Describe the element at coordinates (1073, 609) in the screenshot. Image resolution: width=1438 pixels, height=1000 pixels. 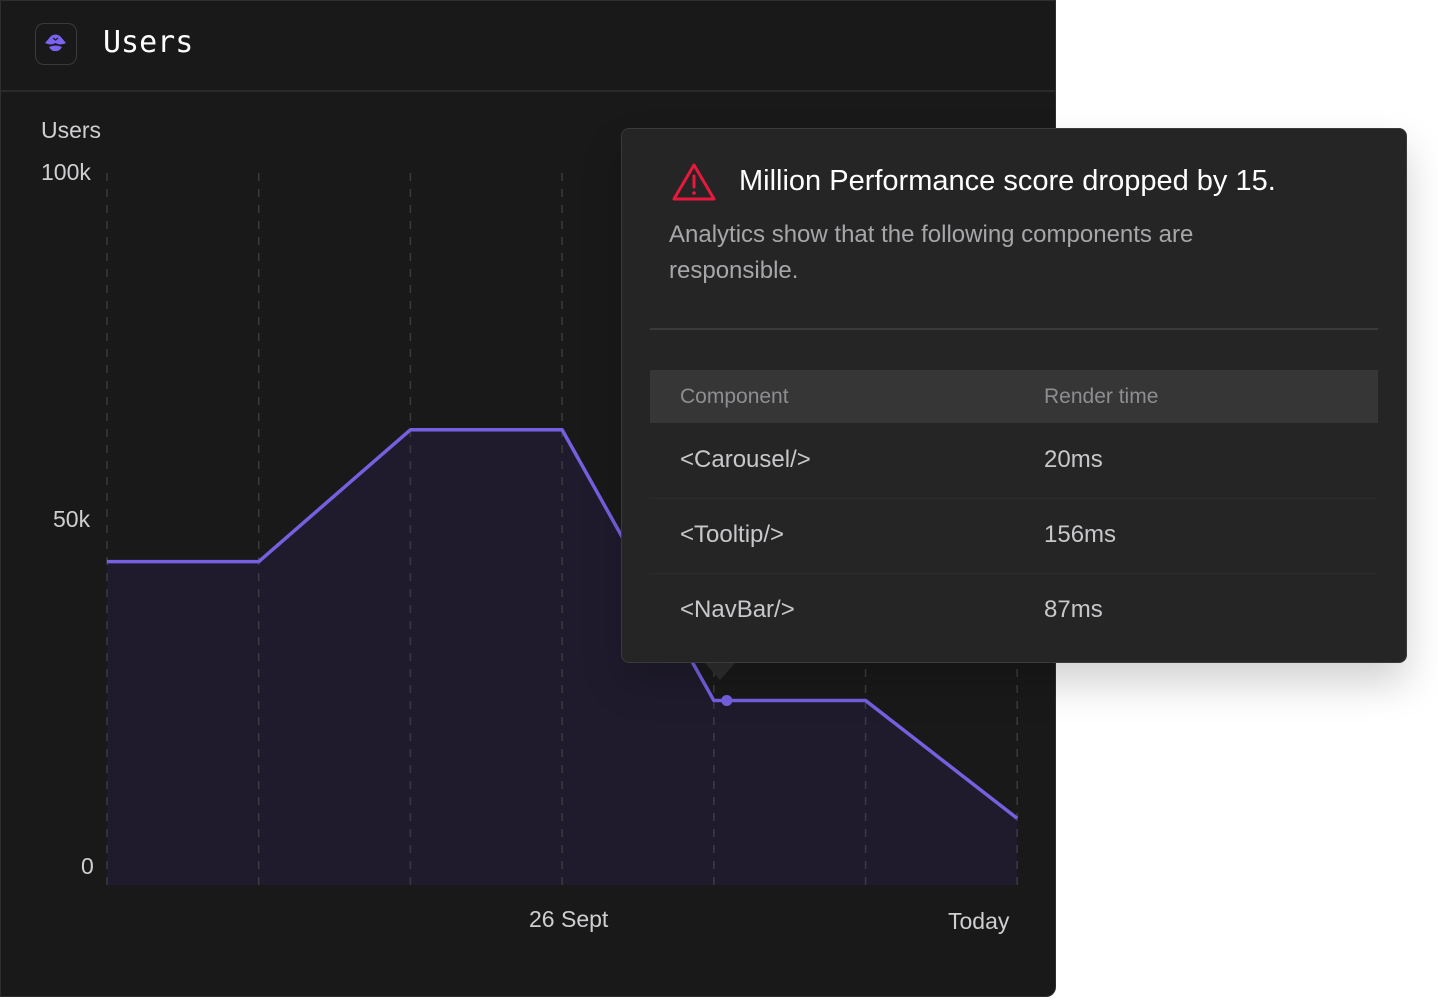
I see `render-time: 87ms` at that location.